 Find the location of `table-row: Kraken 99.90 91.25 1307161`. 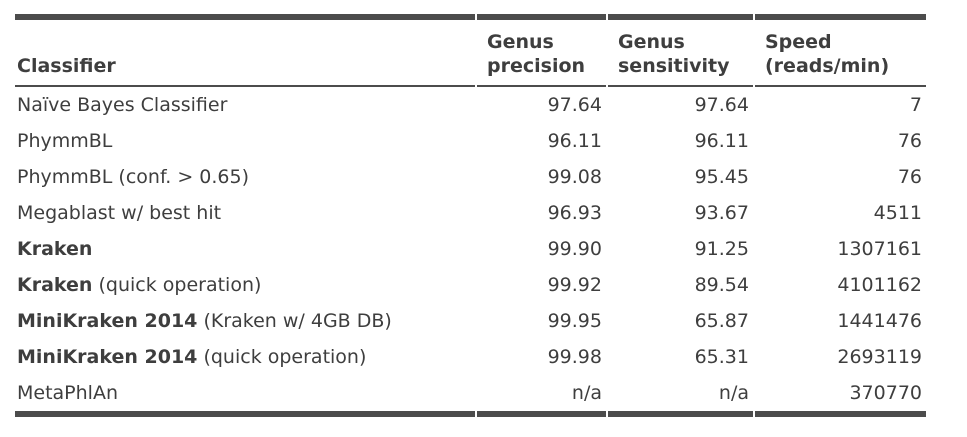

table-row: Kraken 99.90 91.25 1307161 is located at coordinates (470, 249).